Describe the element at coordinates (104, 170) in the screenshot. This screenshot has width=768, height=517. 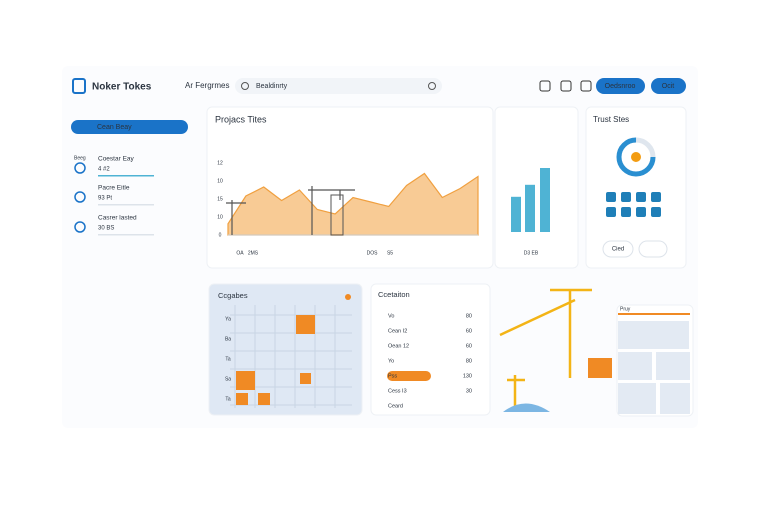
I see `label: 4 #2` at that location.